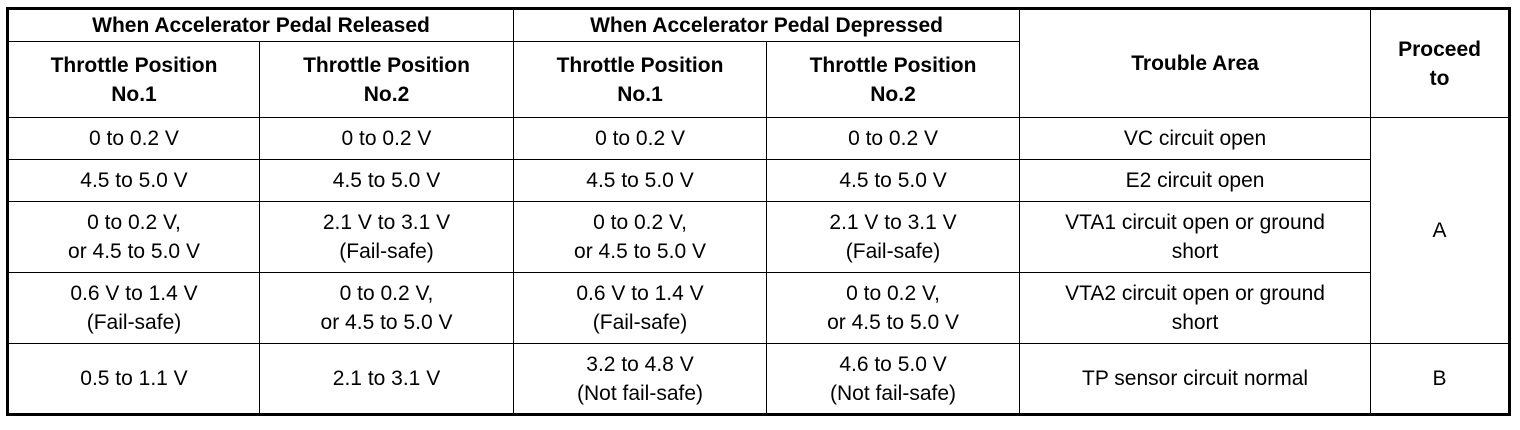  Describe the element at coordinates (1195, 237) in the screenshot. I see `cell-trouble-area: VTA1 circuit open or ground short` at that location.